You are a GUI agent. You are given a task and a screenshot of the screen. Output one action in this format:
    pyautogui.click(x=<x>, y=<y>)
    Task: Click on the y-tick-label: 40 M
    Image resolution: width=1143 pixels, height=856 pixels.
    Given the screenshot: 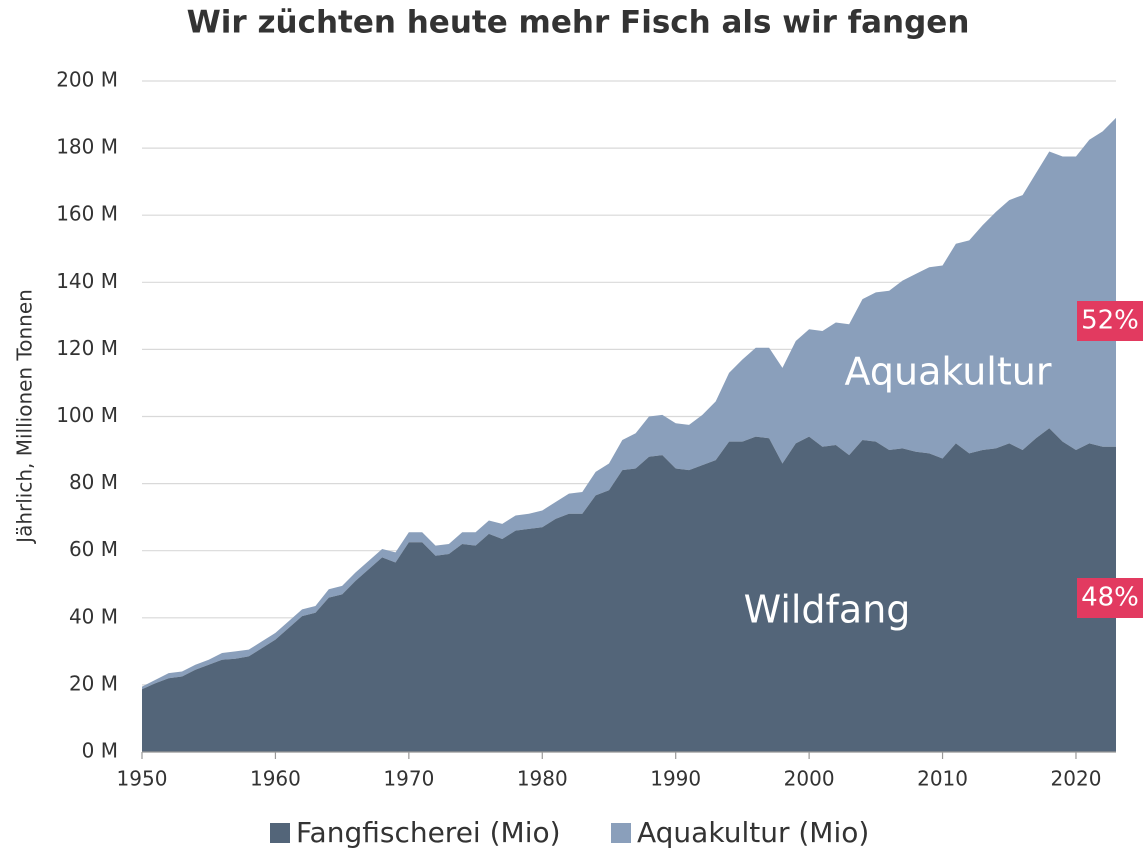 What is the action you would take?
    pyautogui.click(x=93, y=616)
    